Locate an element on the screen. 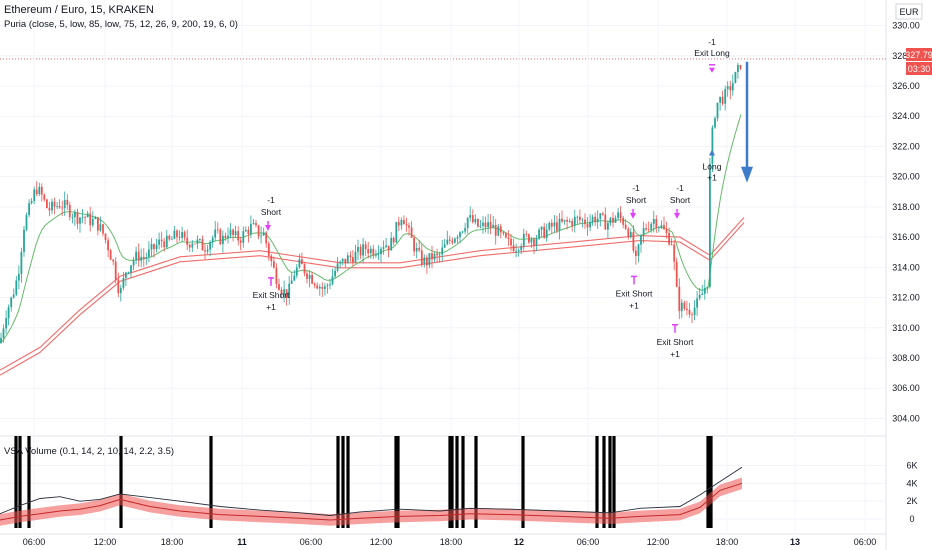 Image resolution: width=932 pixels, height=550 pixels. currency-label: EUR is located at coordinates (909, 12).